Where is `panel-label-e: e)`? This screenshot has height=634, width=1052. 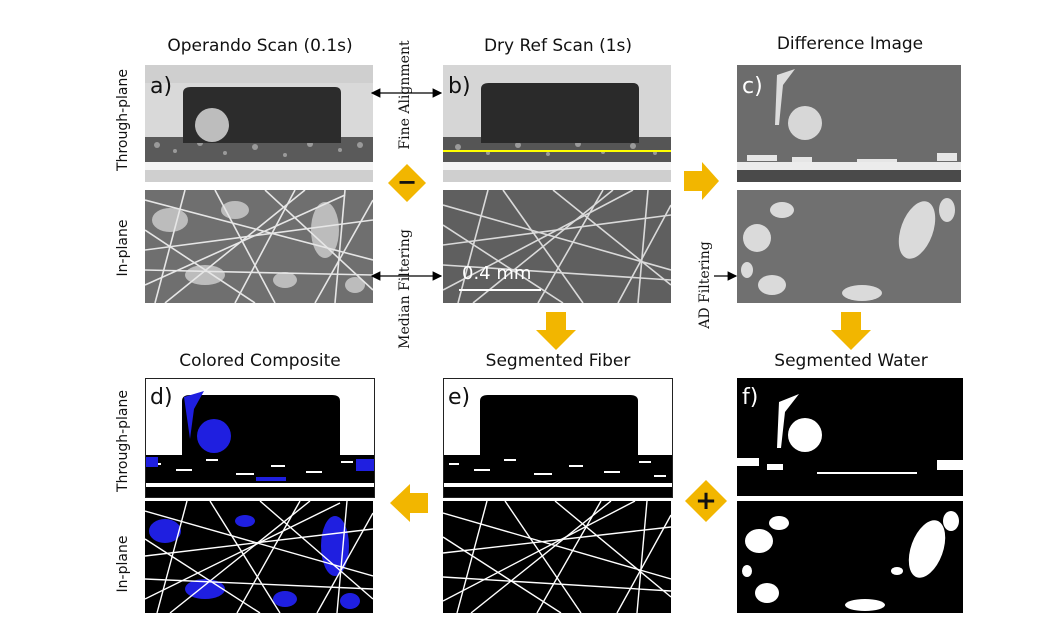 panel-label-e: e) is located at coordinates (459, 397).